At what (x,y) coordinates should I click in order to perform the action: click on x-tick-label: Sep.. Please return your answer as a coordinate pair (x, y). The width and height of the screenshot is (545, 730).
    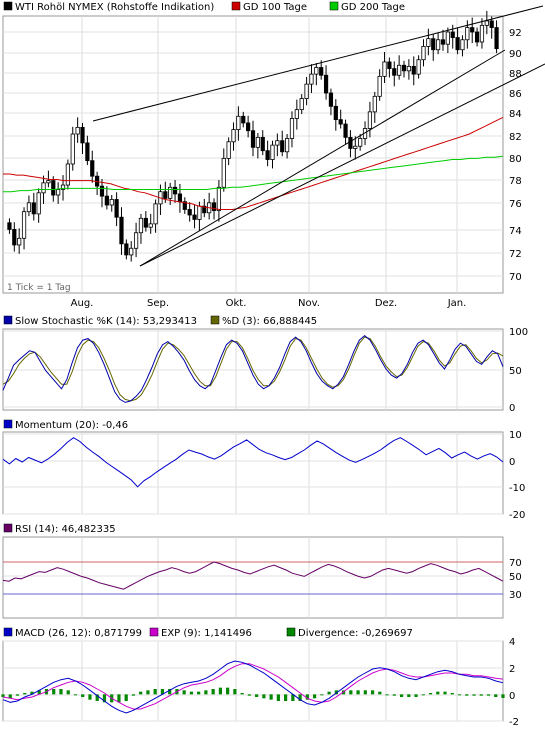
    Looking at the image, I should click on (158, 303).